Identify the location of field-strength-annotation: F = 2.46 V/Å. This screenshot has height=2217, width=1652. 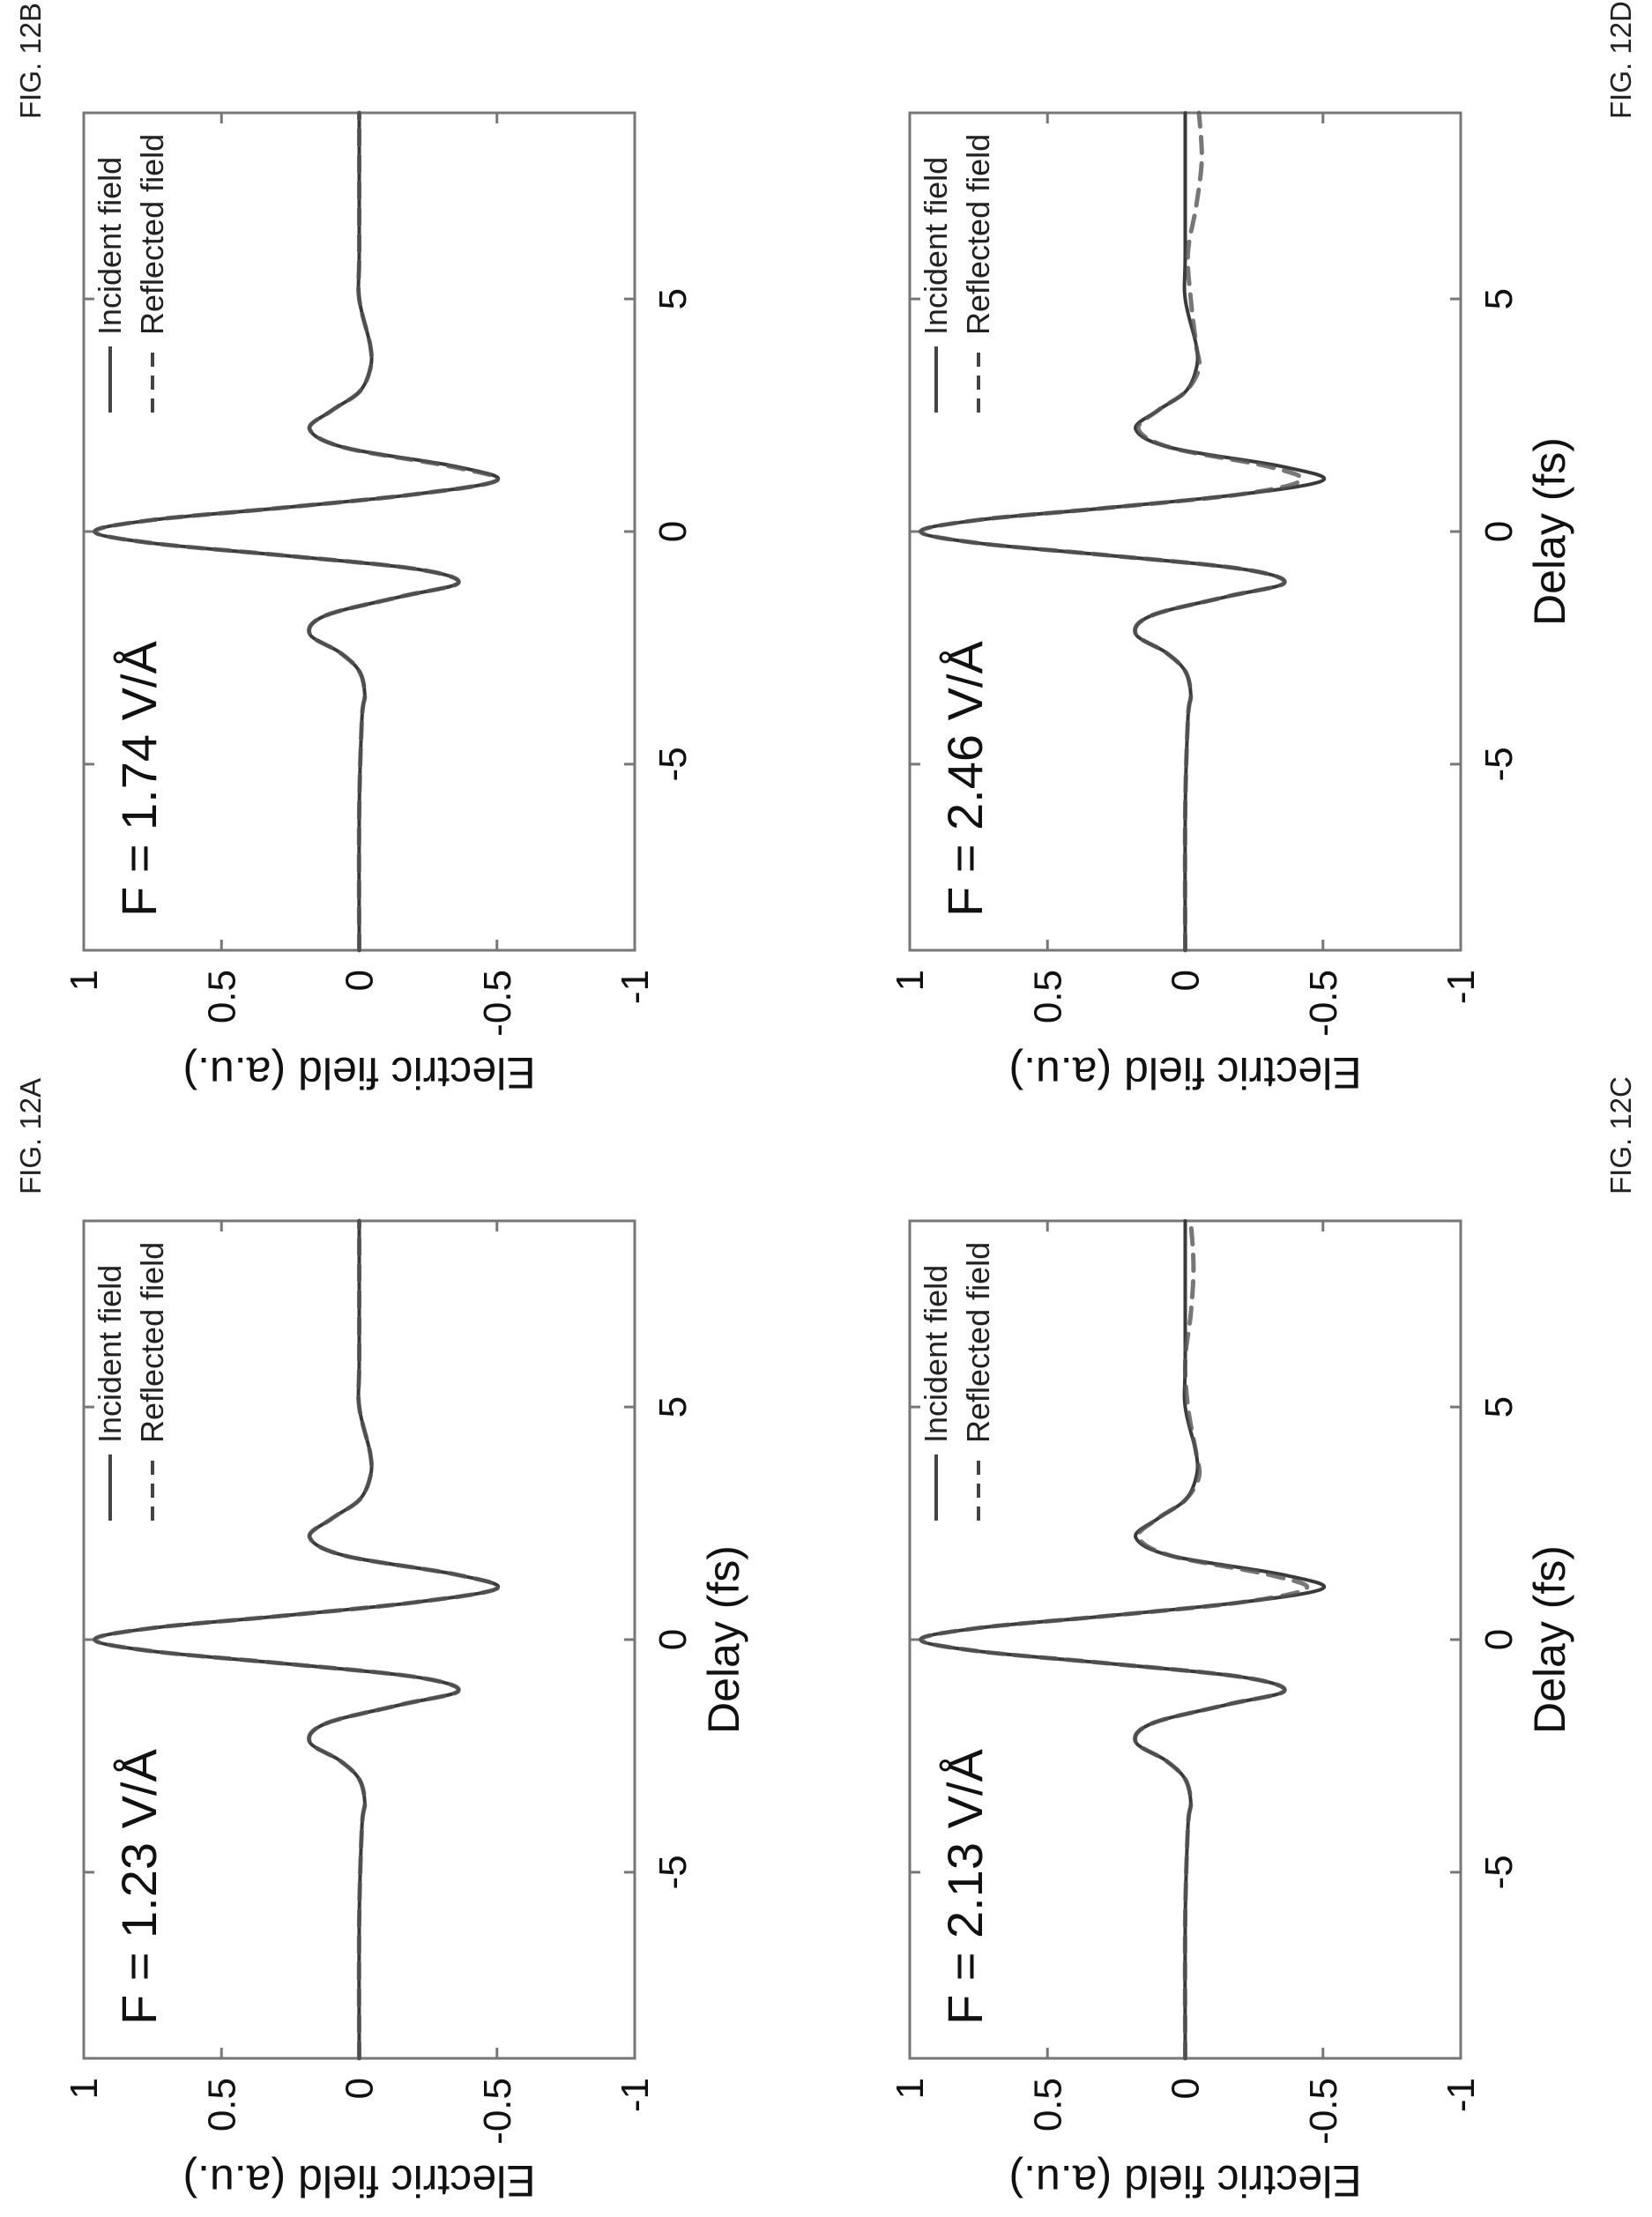
(965, 779).